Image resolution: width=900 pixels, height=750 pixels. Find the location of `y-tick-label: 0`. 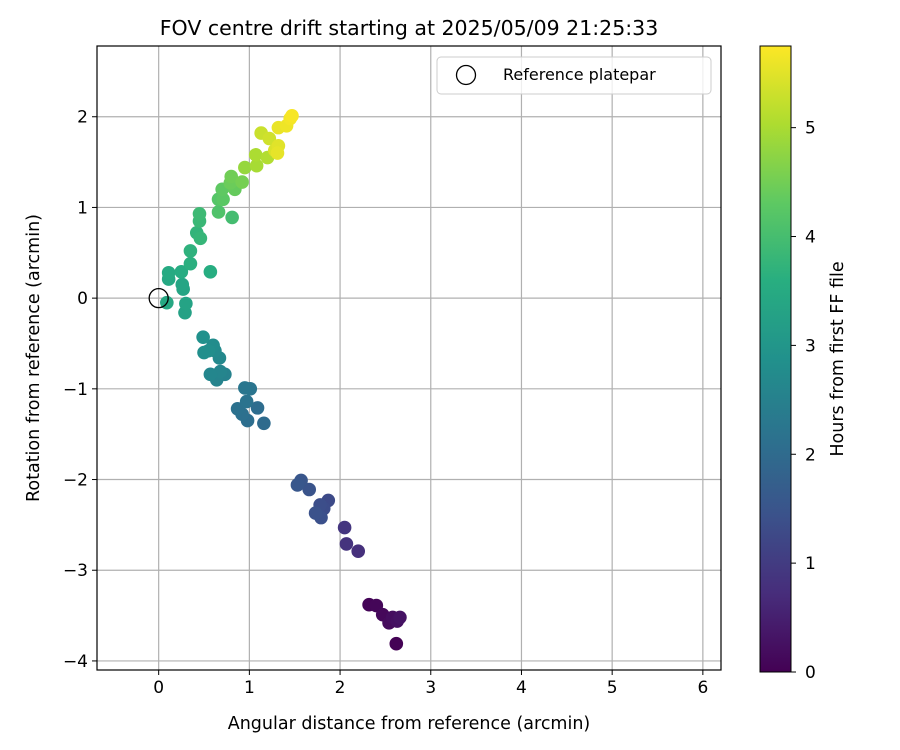

y-tick-label: 0 is located at coordinates (82, 299).